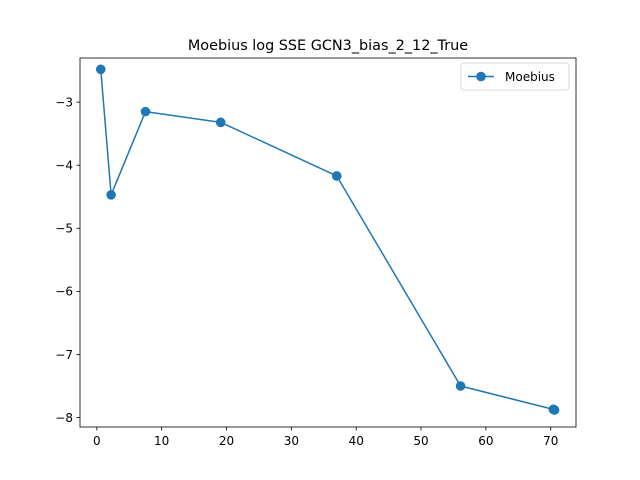  I want to click on legend-label: Moebius, so click(530, 77).